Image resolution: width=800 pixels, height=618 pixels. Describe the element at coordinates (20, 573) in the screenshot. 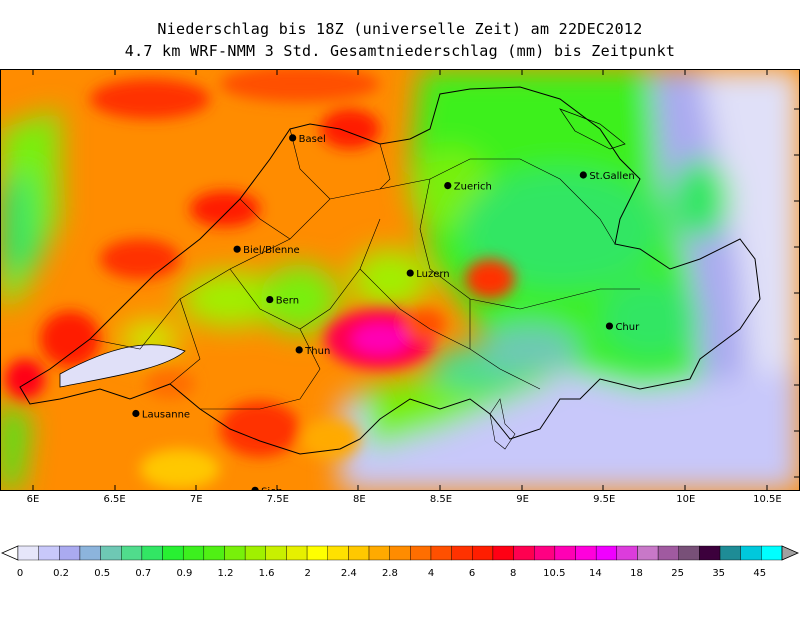

I see `colorbar-label: 0` at that location.